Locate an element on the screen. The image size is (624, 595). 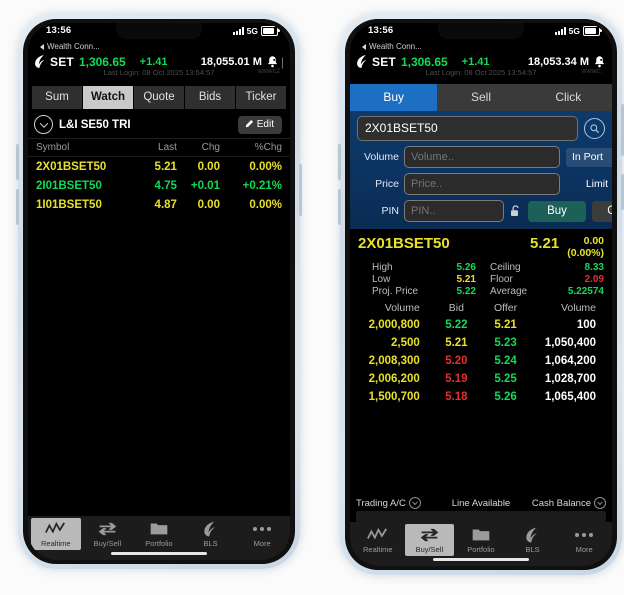
stat-label: Floor is located at coordinates (501, 280).